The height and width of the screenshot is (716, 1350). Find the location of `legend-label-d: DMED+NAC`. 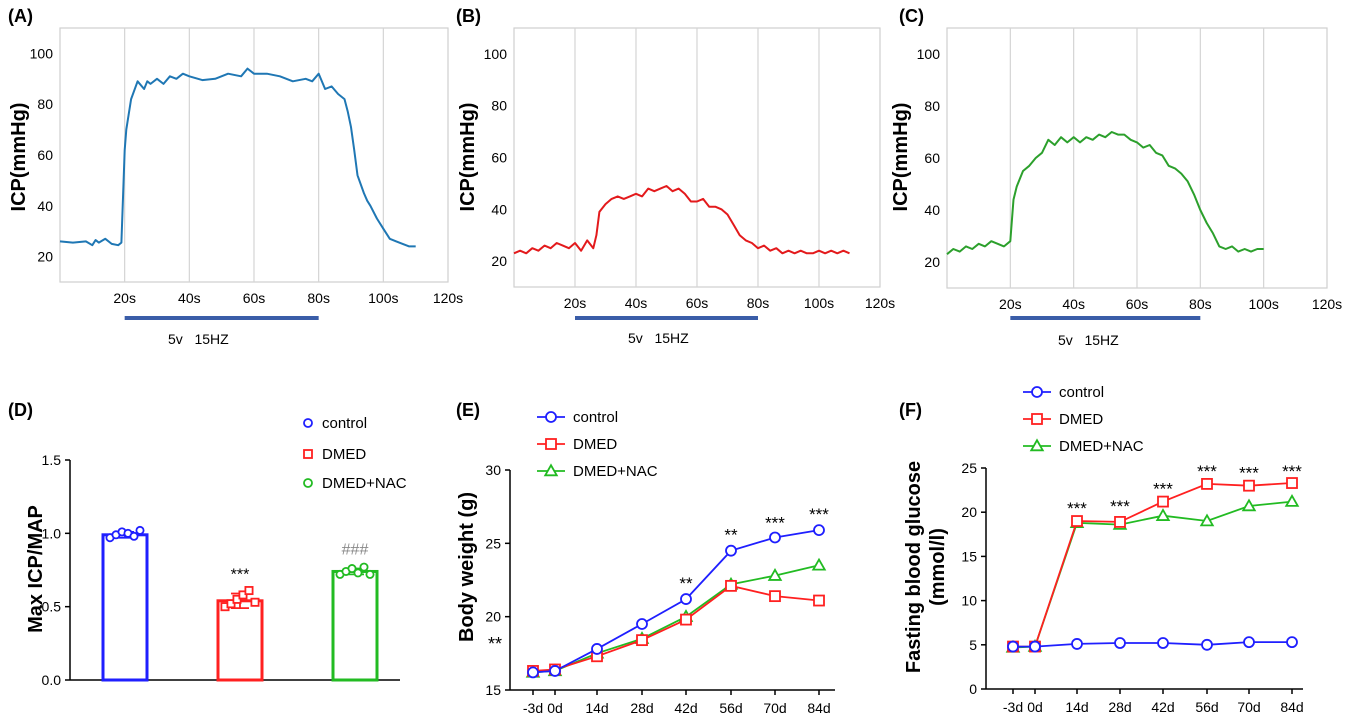

legend-label-d: DMED+NAC is located at coordinates (364, 483).